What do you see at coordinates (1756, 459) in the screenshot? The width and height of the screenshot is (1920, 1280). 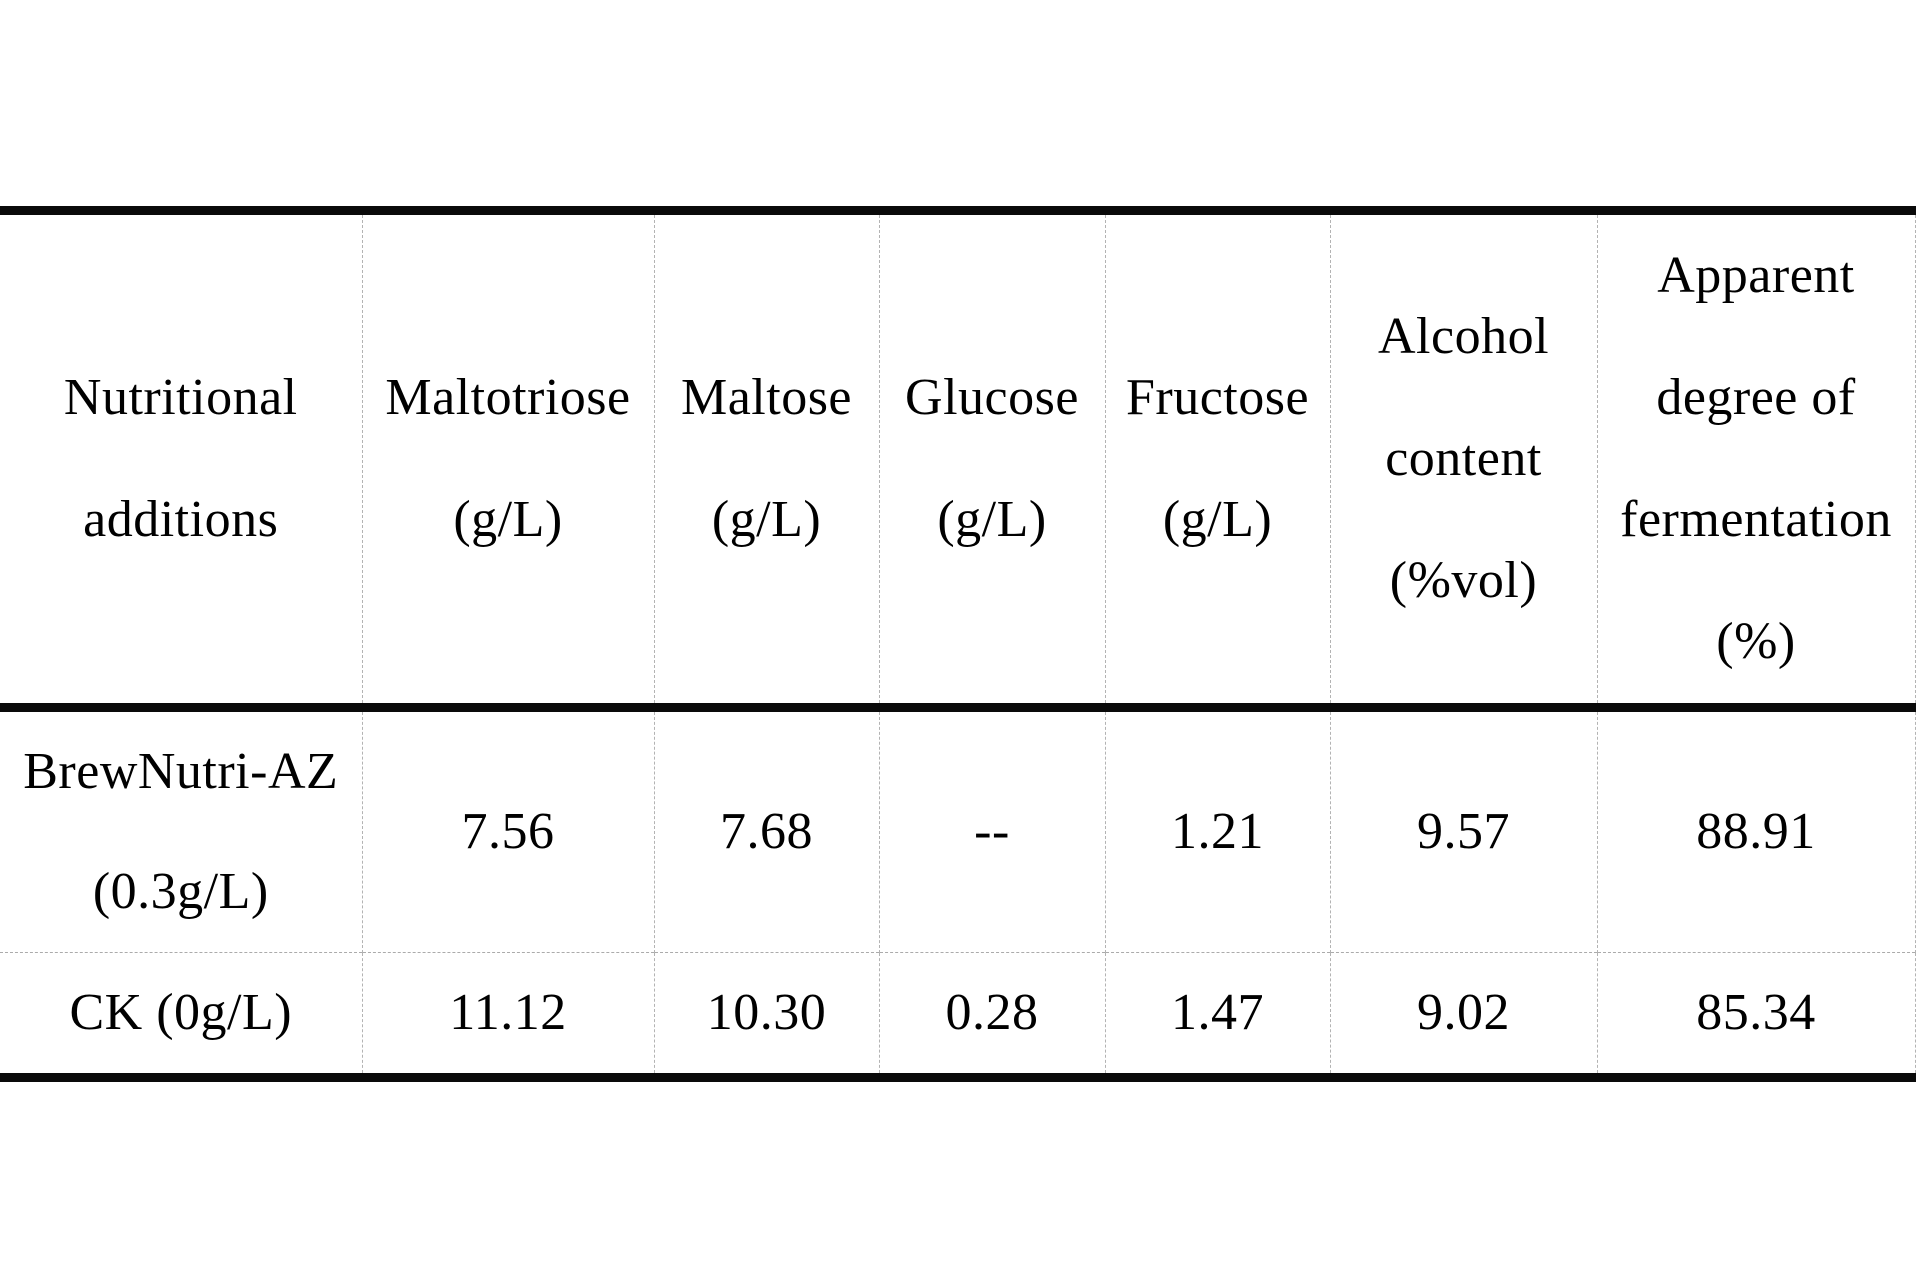 I see `header-cell-apparent-degree-of-fermentation: Apparent degree of fermentation (%)` at bounding box center [1756, 459].